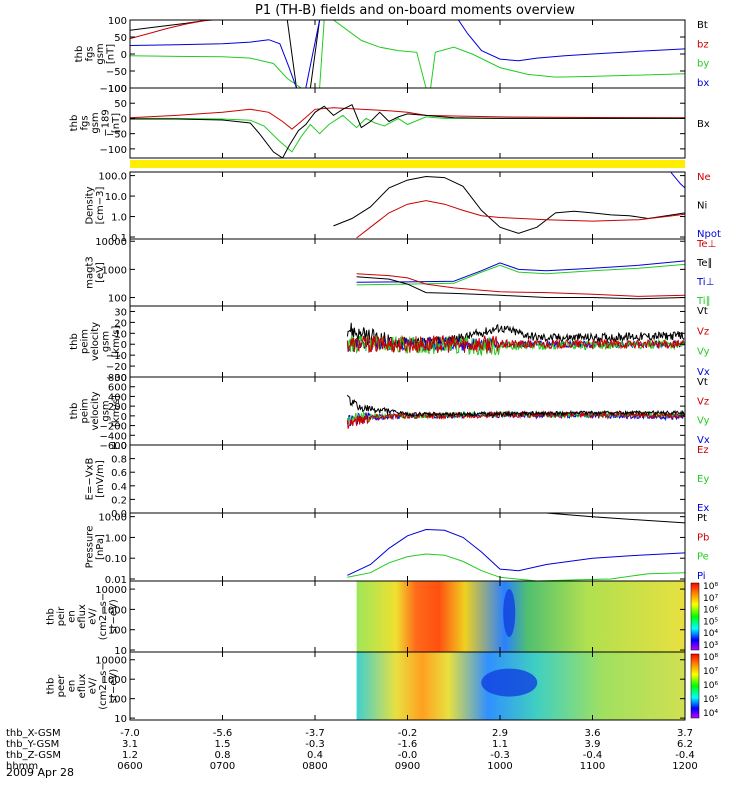 The image size is (750, 800). What do you see at coordinates (703, 401) in the screenshot?
I see `legend-Vz: Vz` at bounding box center [703, 401].